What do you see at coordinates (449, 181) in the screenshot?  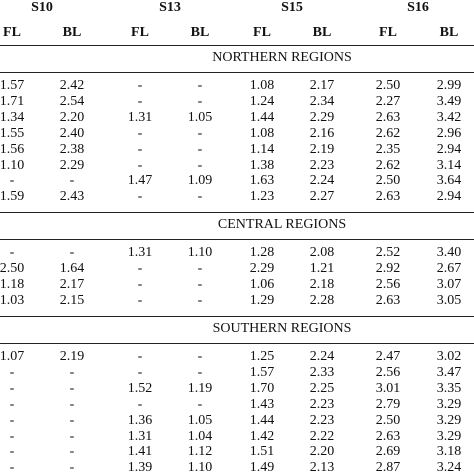 I see `cell: 3.64` at bounding box center [449, 181].